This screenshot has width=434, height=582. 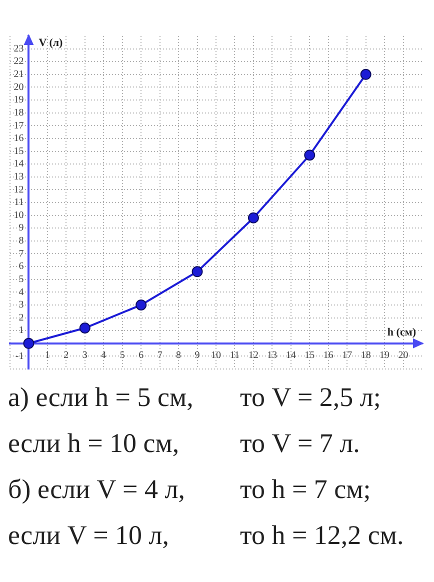 What do you see at coordinates (21, 266) in the screenshot?
I see `y-tick-label: 6` at bounding box center [21, 266].